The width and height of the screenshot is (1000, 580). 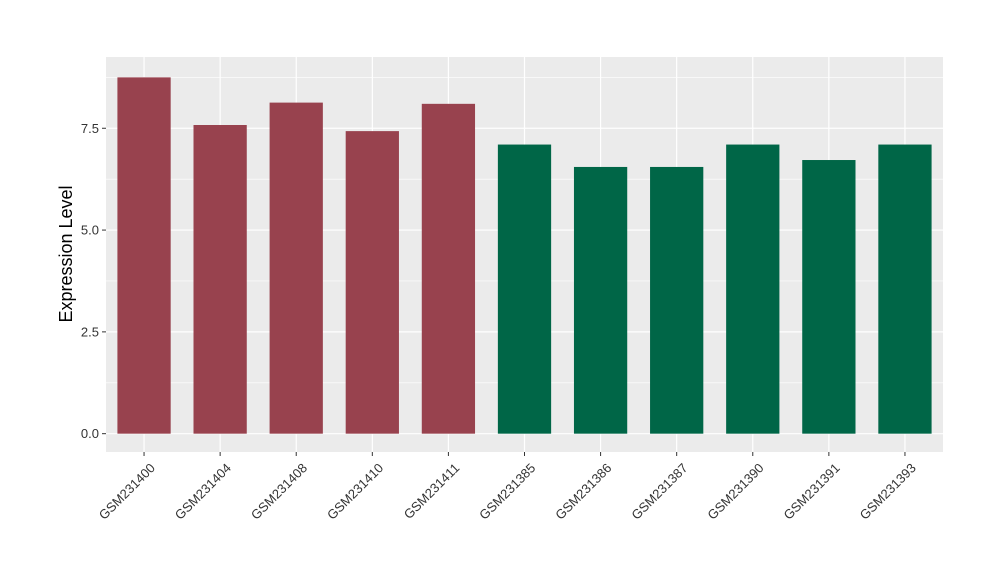 I want to click on bar-GSM231411, so click(x=448, y=268).